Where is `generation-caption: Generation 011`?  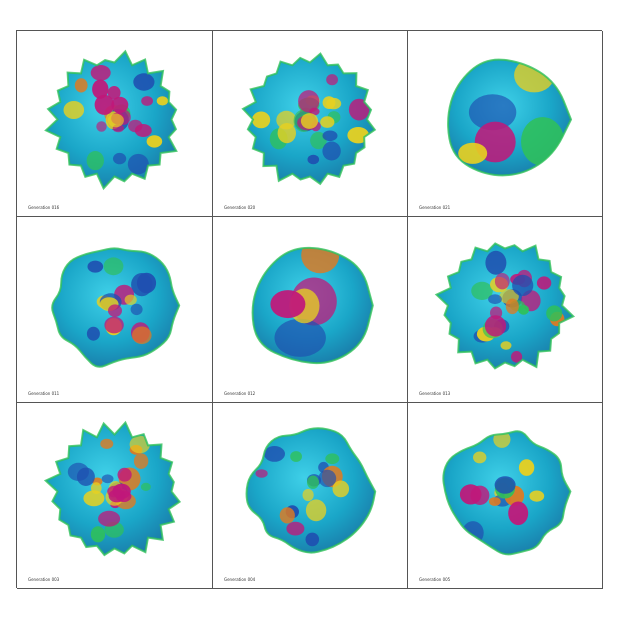
generation-caption: Generation 011 is located at coordinates (44, 393).